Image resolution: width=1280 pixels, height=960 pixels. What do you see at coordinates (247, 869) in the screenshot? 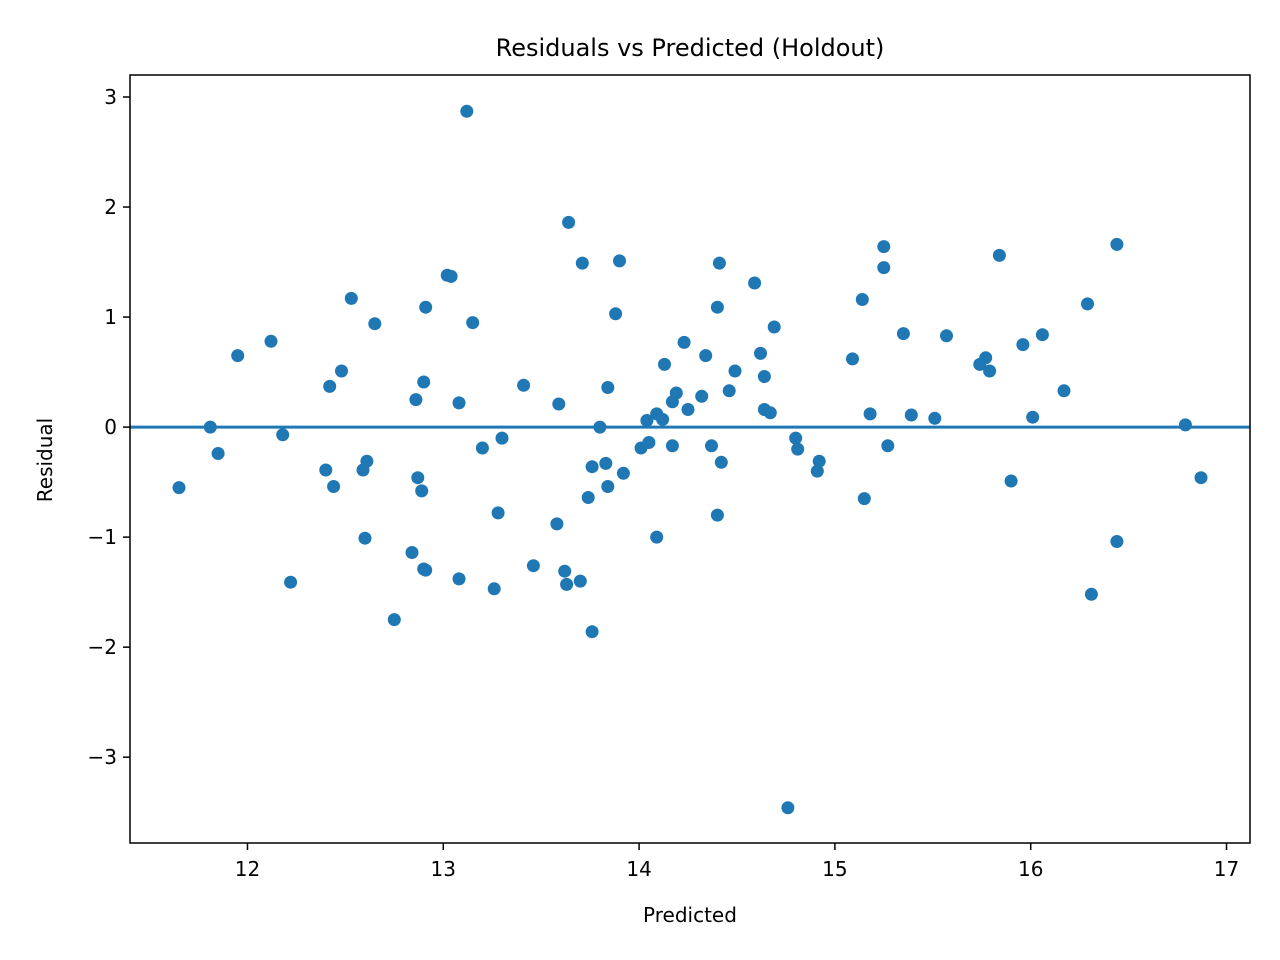
I see `x-tick-label: 12` at bounding box center [247, 869].